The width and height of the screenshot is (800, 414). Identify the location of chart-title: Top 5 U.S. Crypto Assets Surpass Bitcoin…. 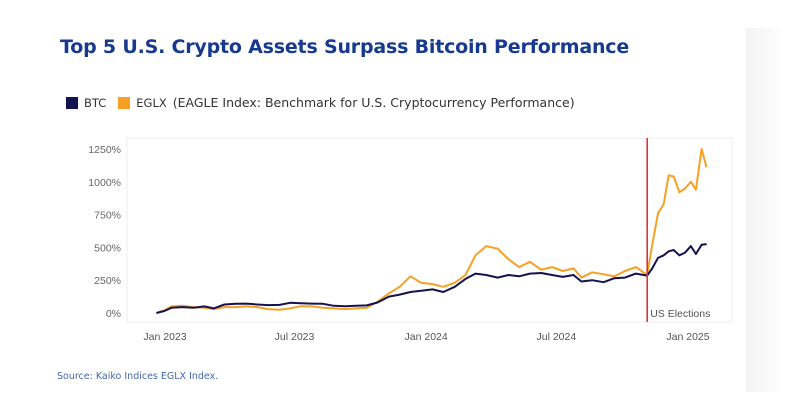
(345, 47).